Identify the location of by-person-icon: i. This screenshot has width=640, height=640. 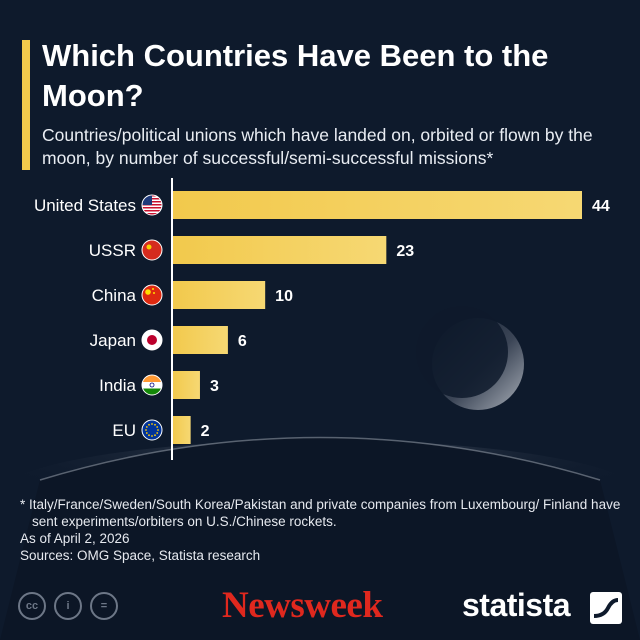
(68, 606).